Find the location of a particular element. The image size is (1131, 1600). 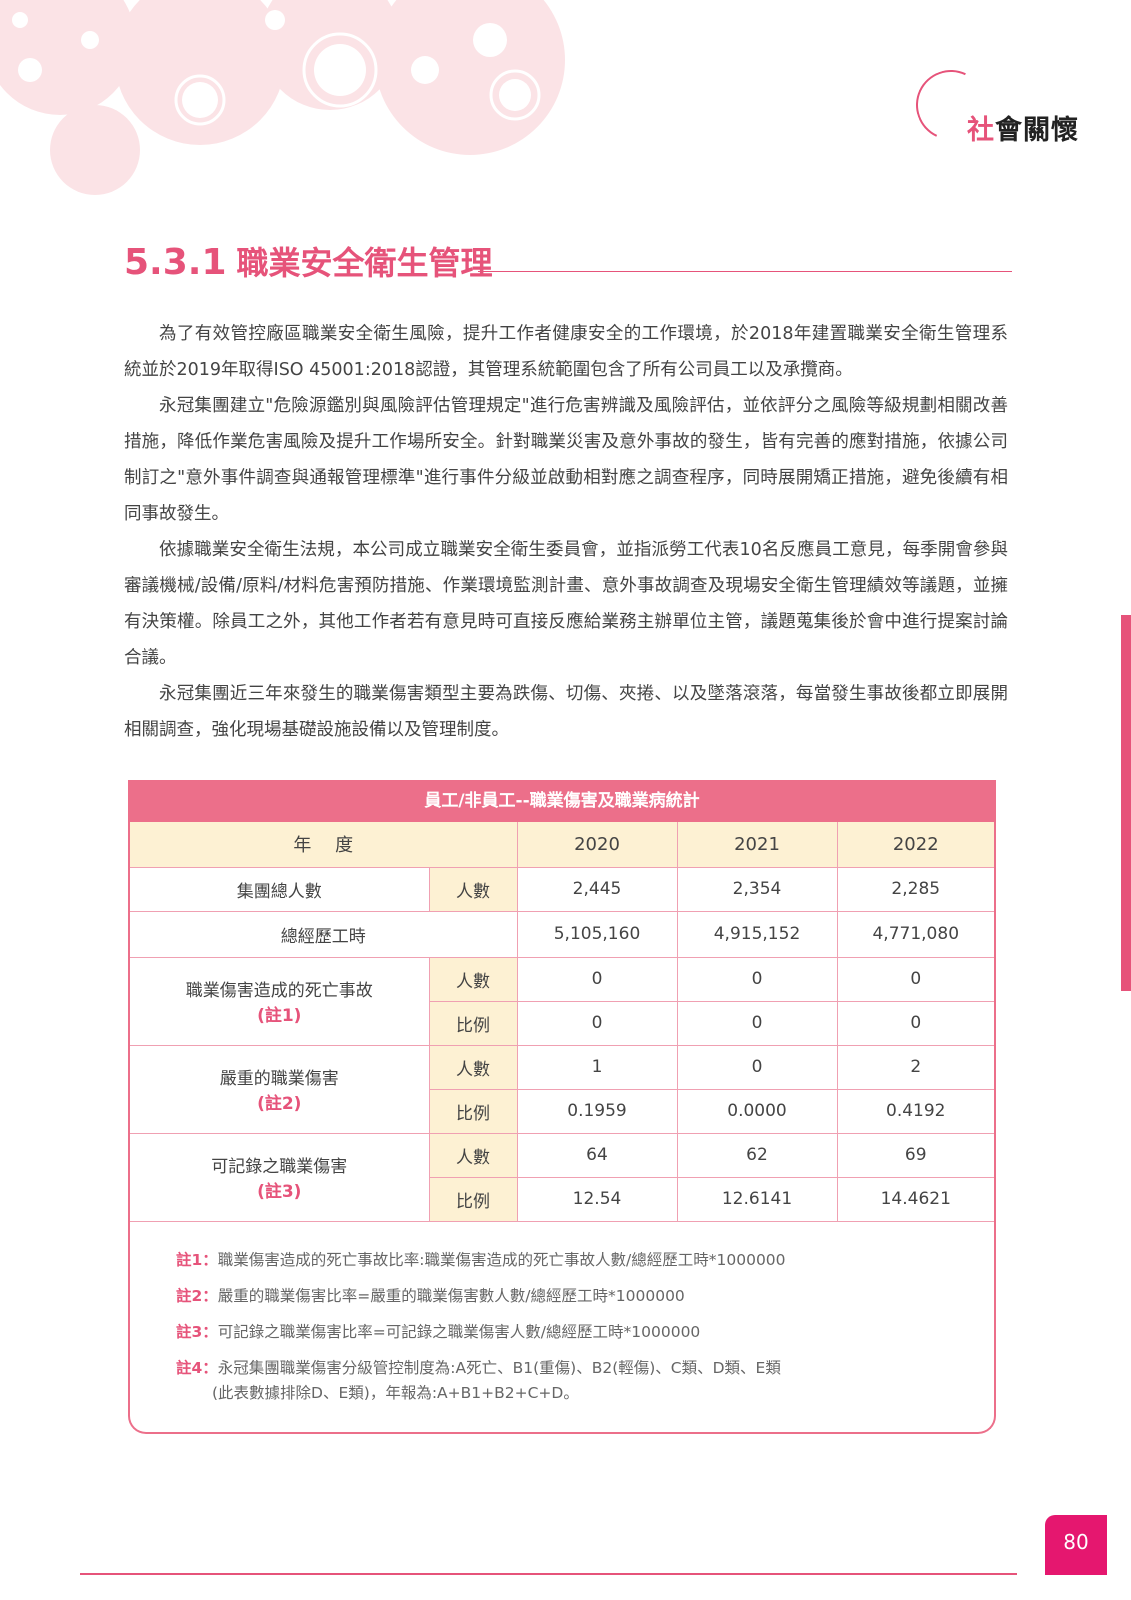

section-header: 社會關懷 is located at coordinates (1023, 127).